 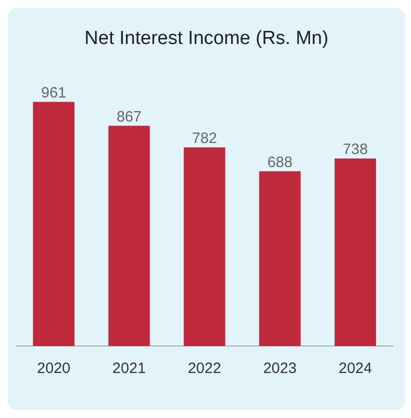 What do you see at coordinates (279, 162) in the screenshot?
I see `data-label: 688` at bounding box center [279, 162].